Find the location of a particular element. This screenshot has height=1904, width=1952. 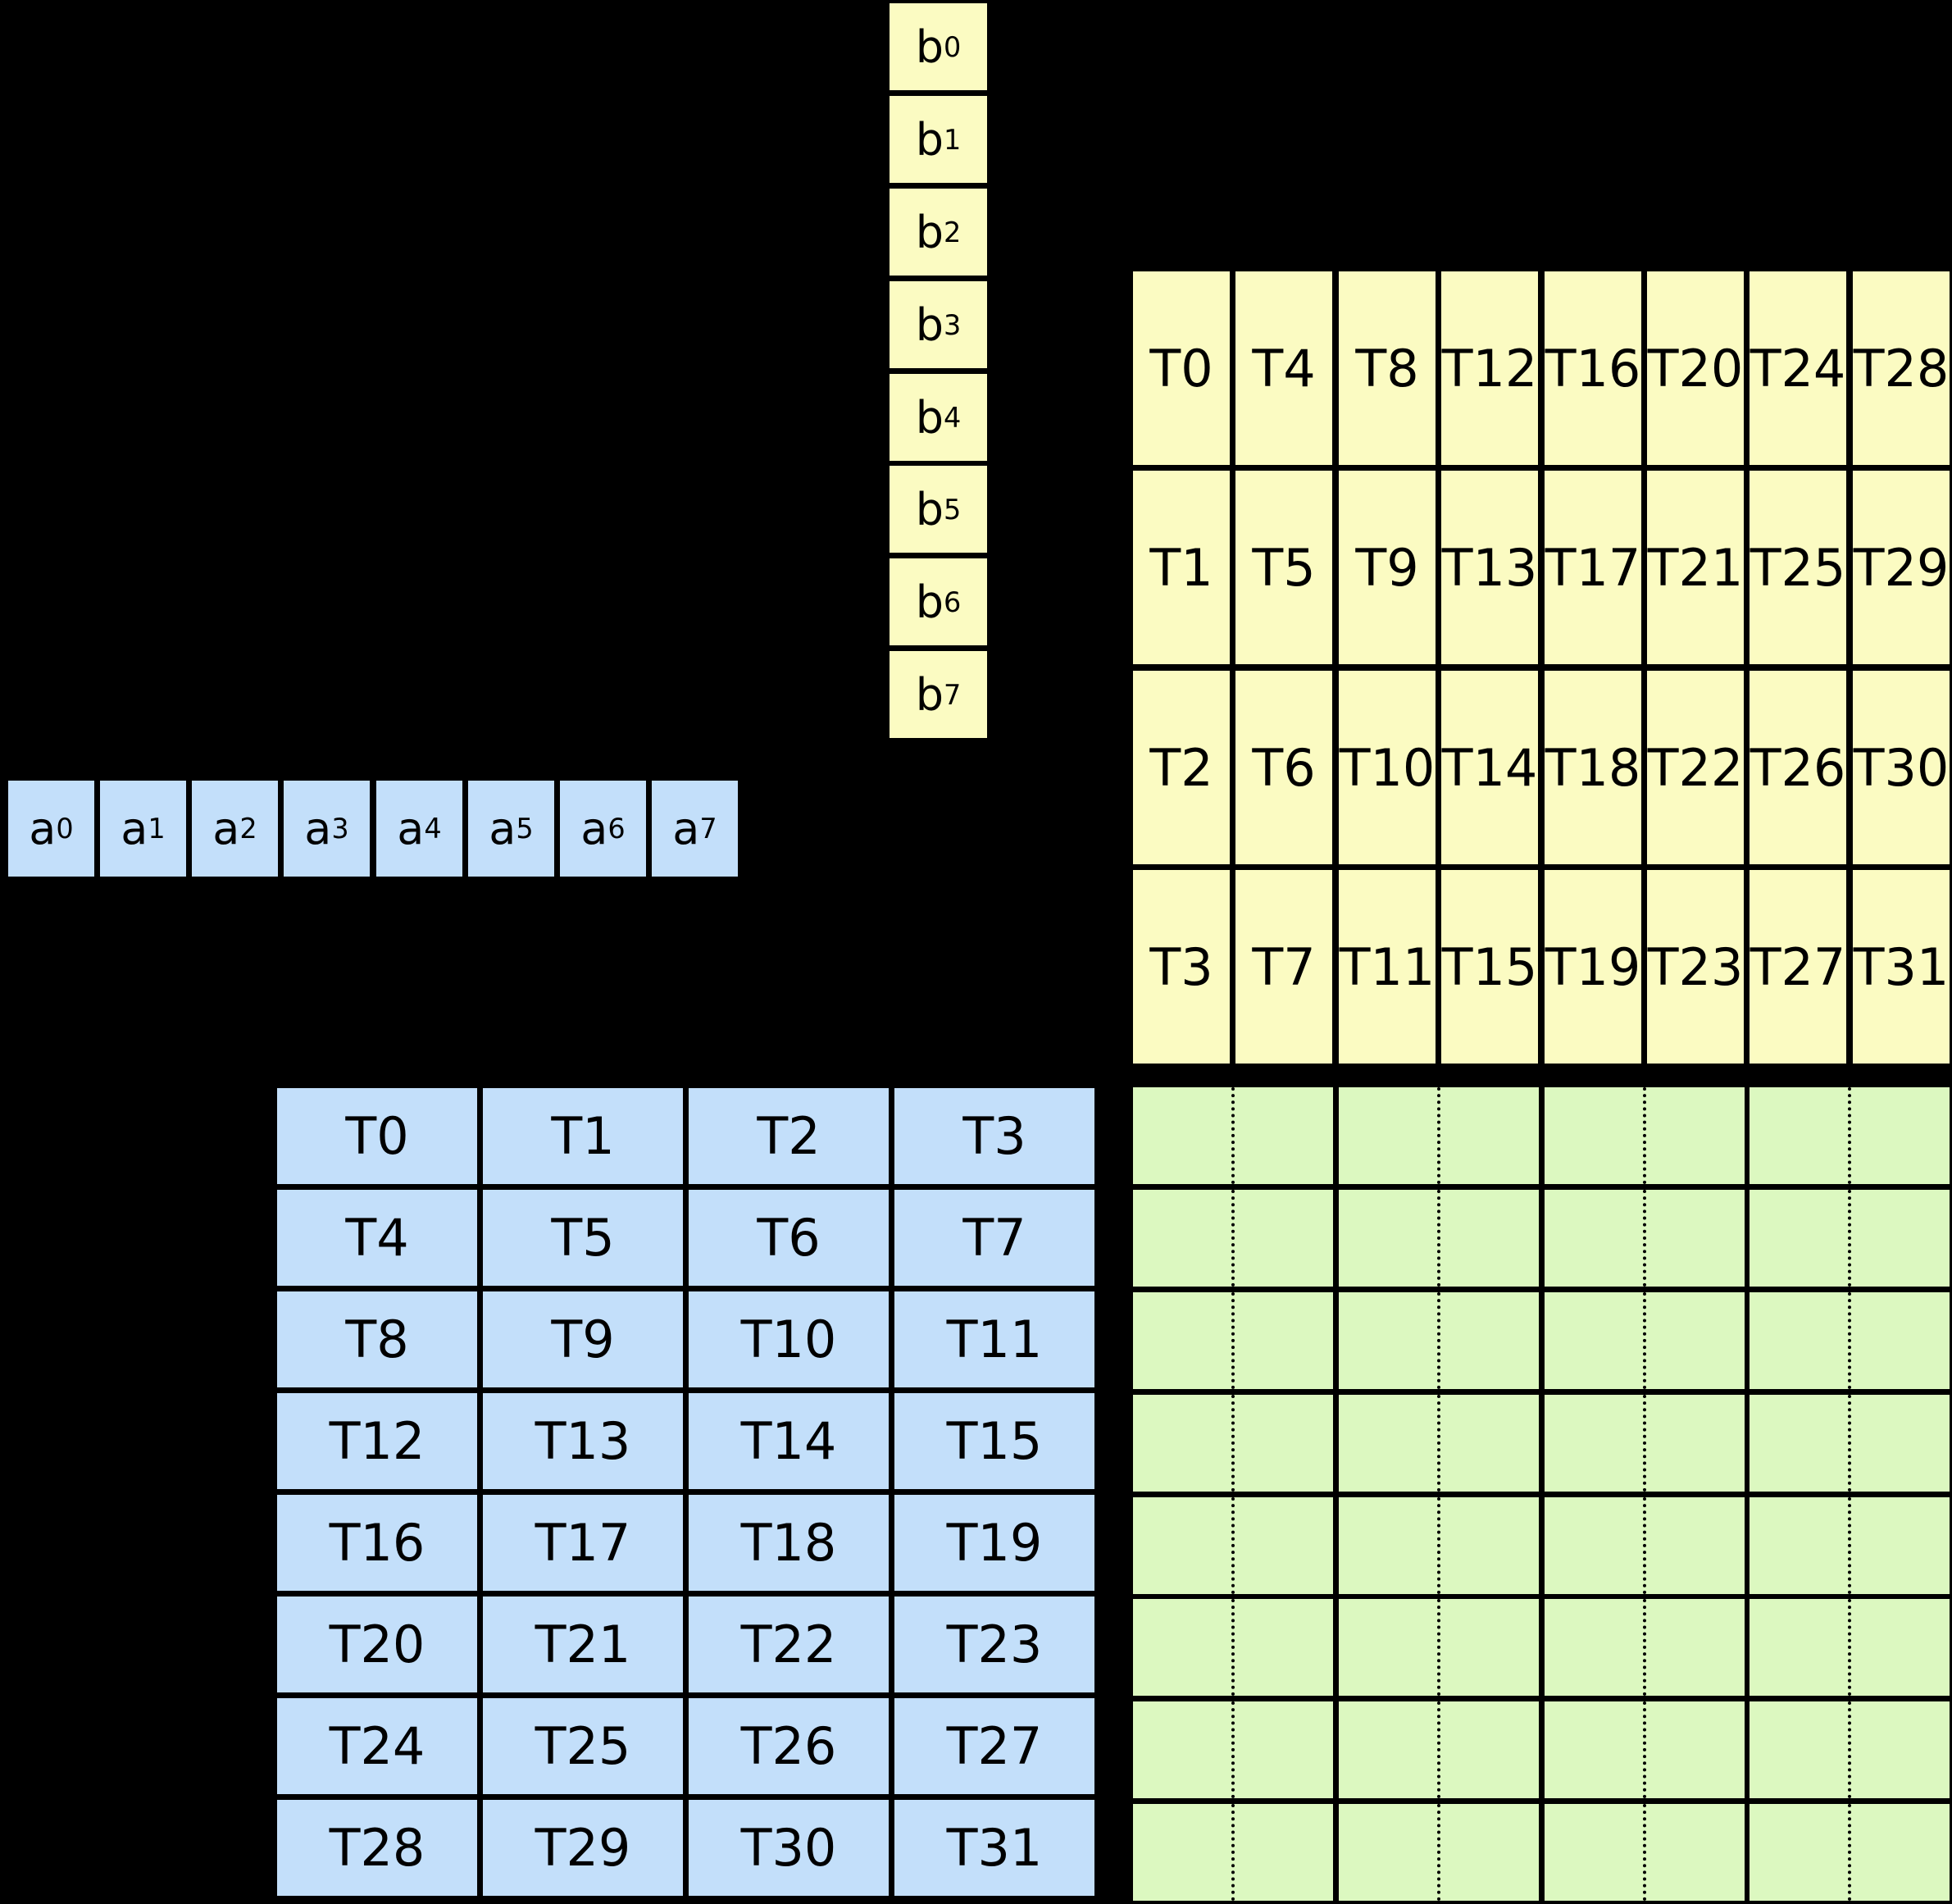

thread-cell-blue: T7 is located at coordinates (995, 1238).